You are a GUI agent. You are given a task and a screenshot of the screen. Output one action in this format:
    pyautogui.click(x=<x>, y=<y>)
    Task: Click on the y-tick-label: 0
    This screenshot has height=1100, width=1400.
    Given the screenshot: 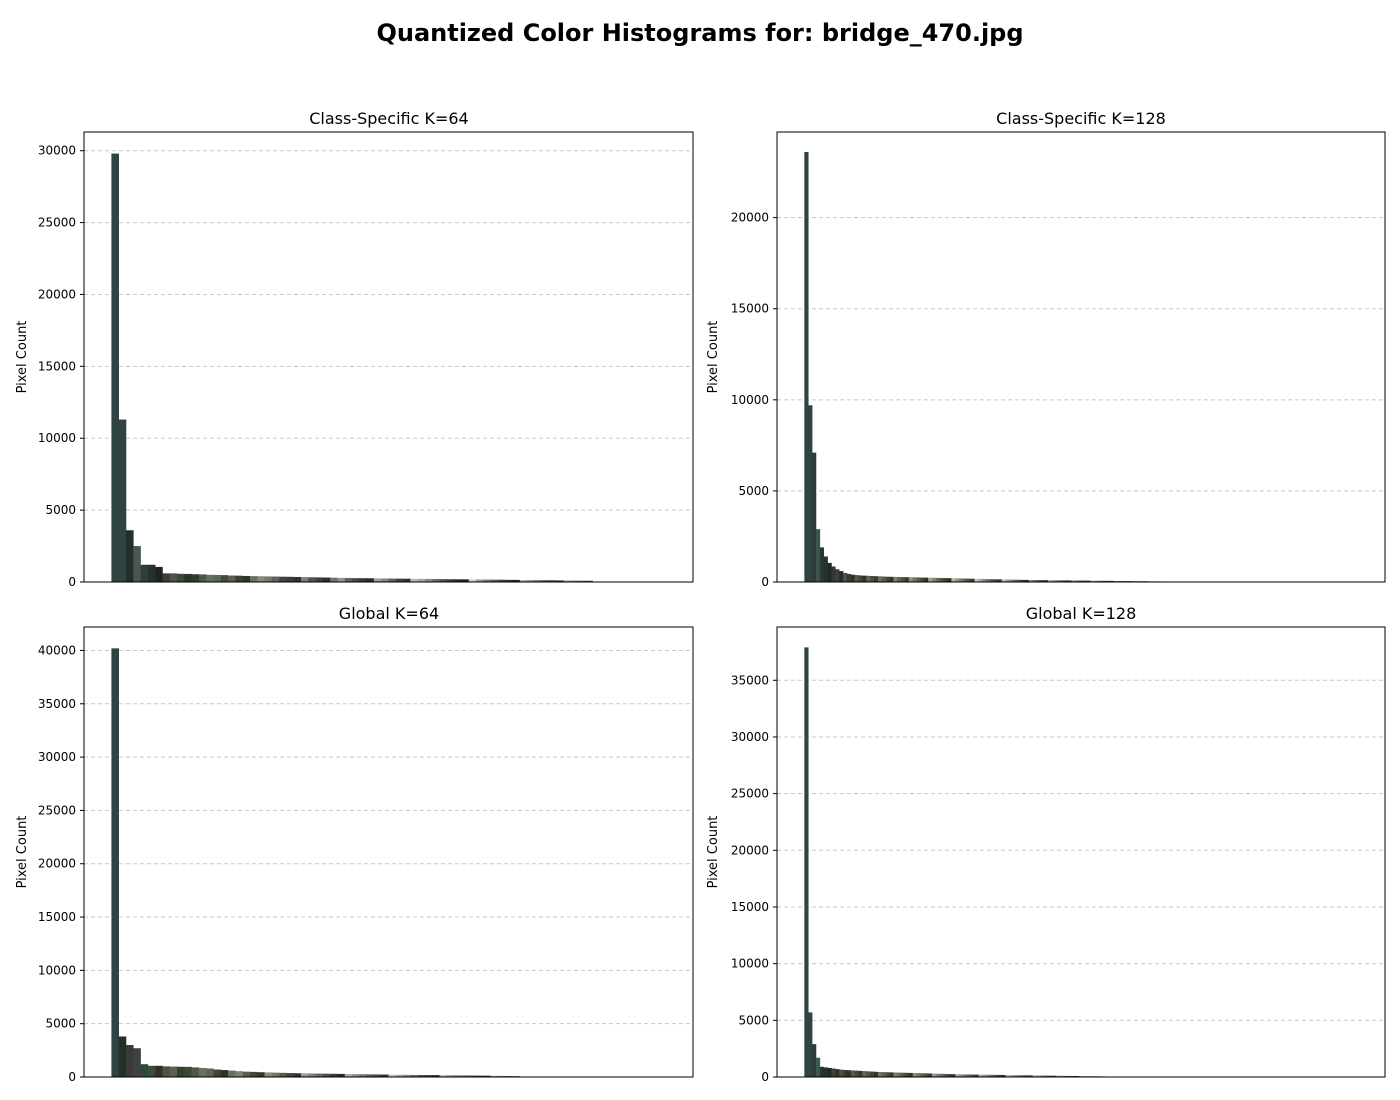 What is the action you would take?
    pyautogui.click(x=72, y=582)
    